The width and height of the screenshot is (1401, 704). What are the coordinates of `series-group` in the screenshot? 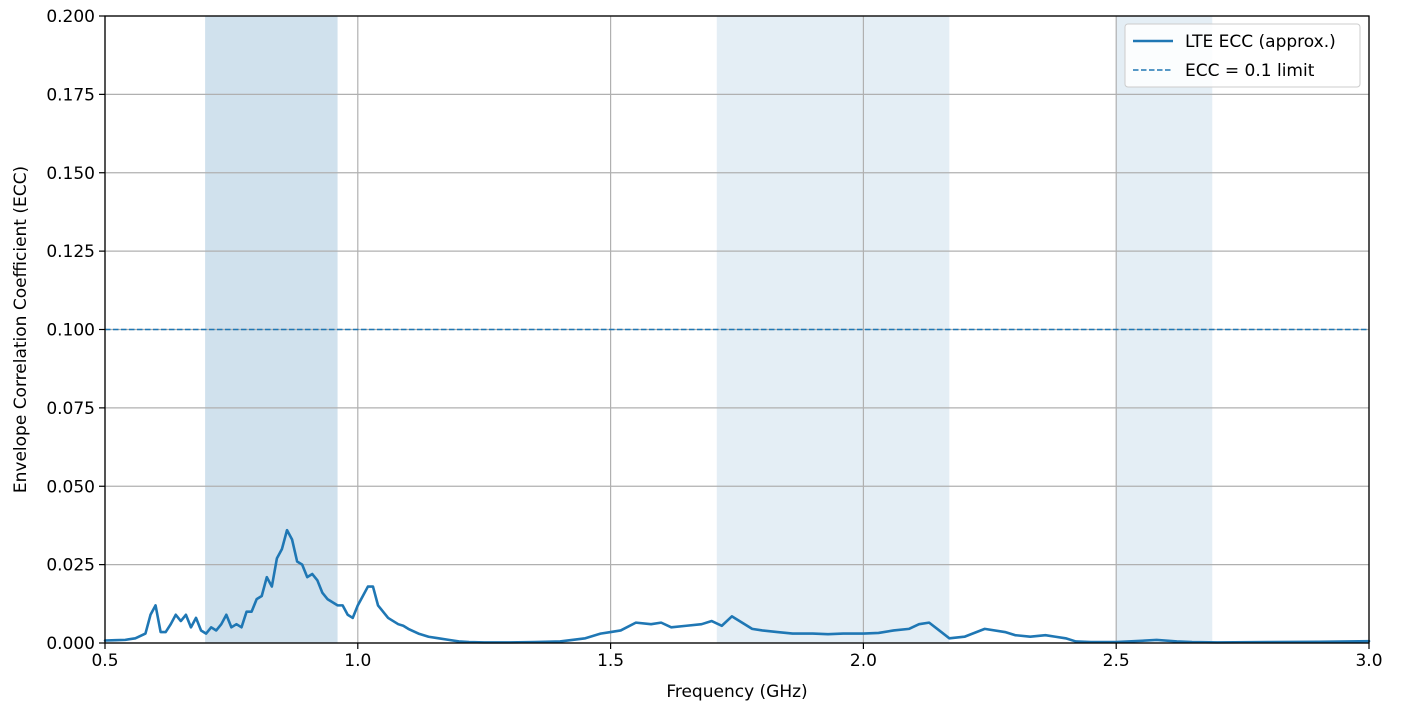 It's located at (737, 586).